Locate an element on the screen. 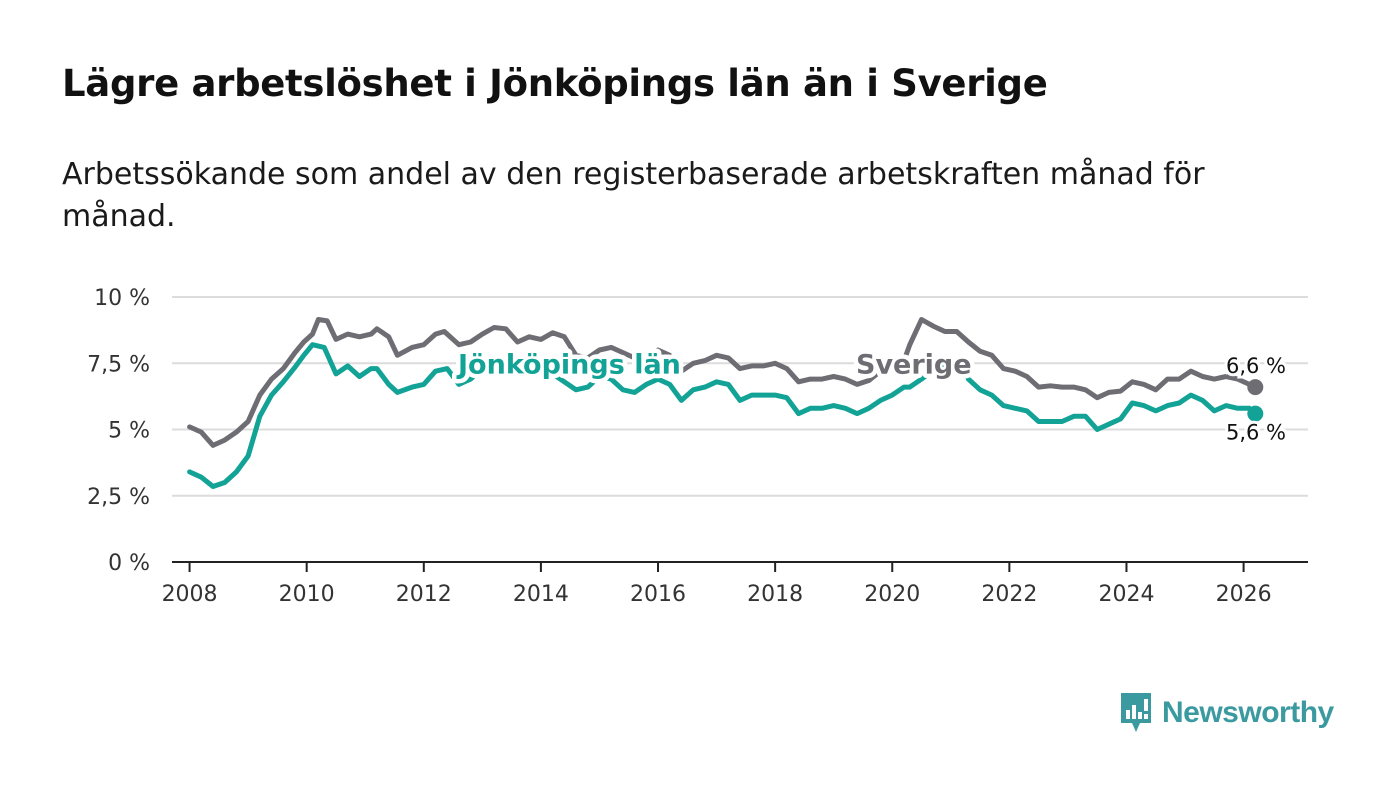 This screenshot has height=794, width=1400. x-tick-label: 2010 is located at coordinates (307, 594).